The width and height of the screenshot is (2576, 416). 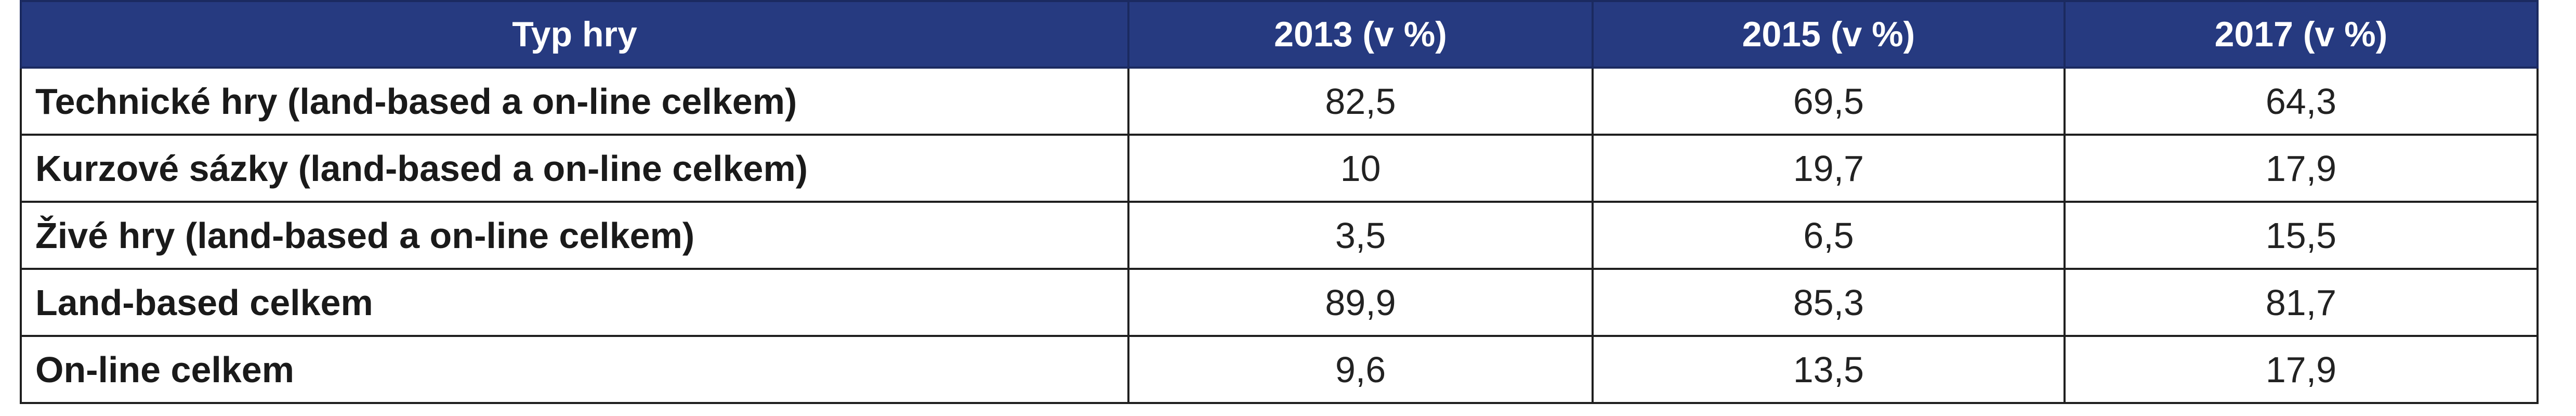 I want to click on cell-2013: 3,5, so click(x=1360, y=236).